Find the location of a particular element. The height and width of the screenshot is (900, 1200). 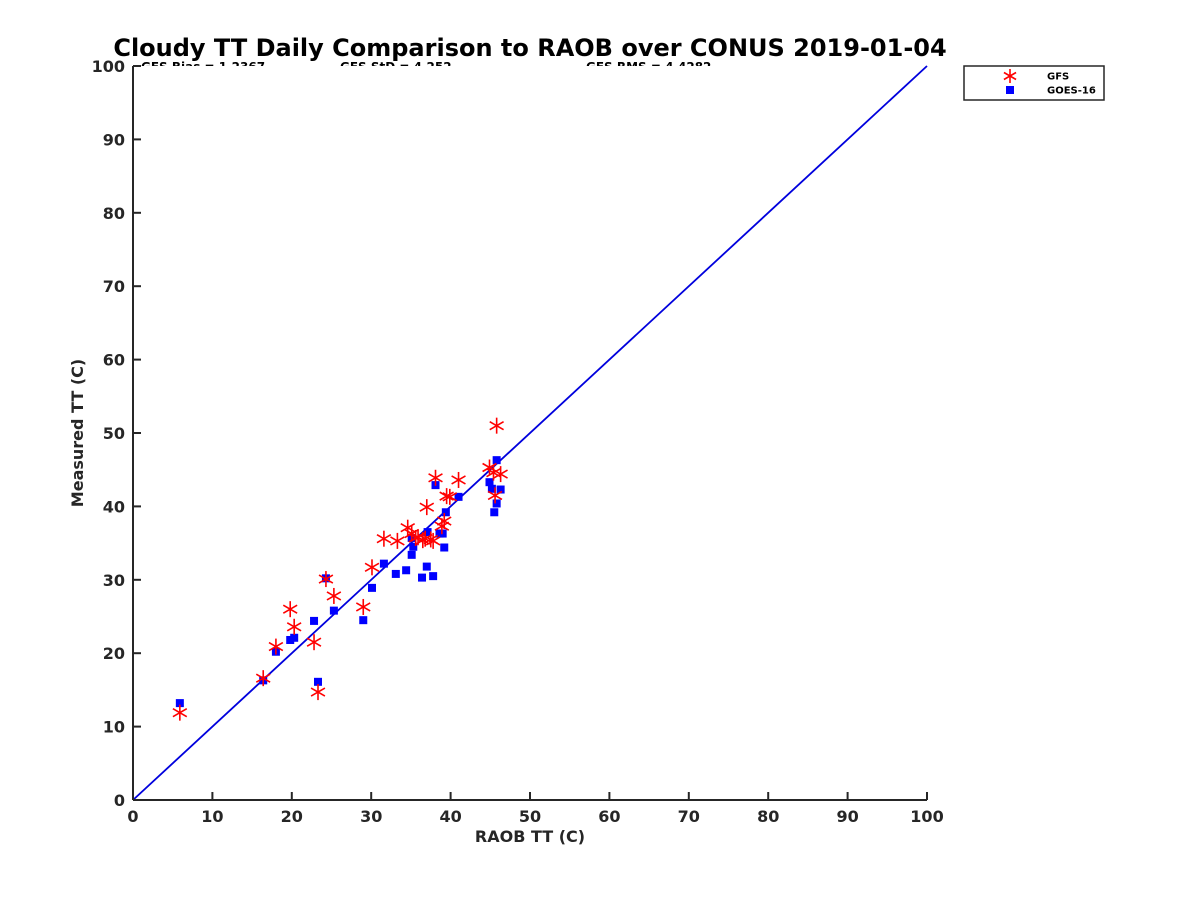

x-tick-label: 90 is located at coordinates (847, 816).